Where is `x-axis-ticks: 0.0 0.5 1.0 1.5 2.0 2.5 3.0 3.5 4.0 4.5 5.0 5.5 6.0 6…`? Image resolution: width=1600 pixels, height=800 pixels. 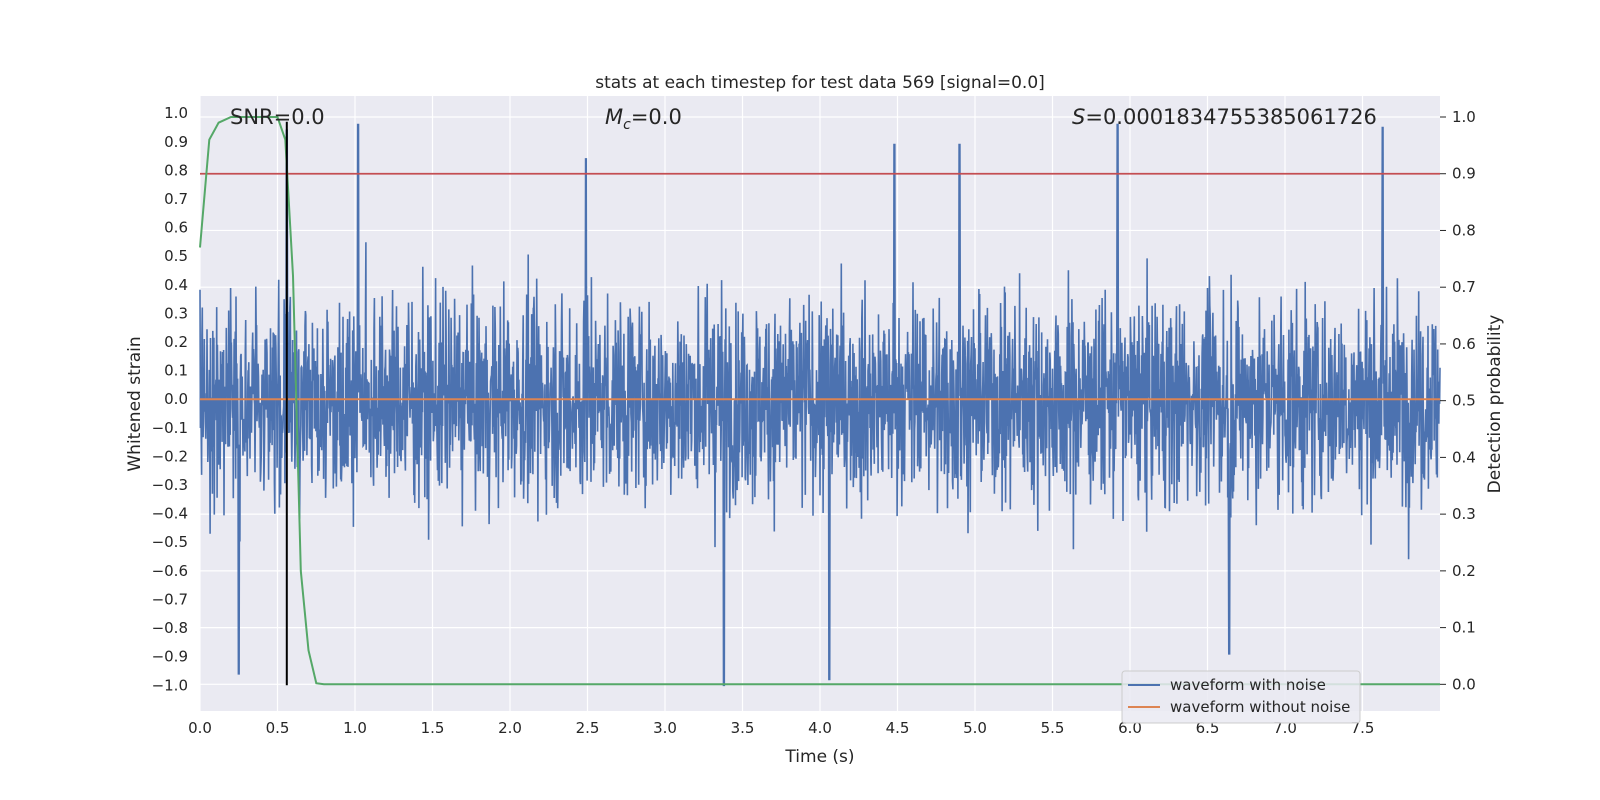
x-axis-ticks: 0.0 0.5 1.0 1.5 2.0 2.5 3.0 3.5 4.0 4.5 5.0 5.5 6.0 6… is located at coordinates (781, 728).